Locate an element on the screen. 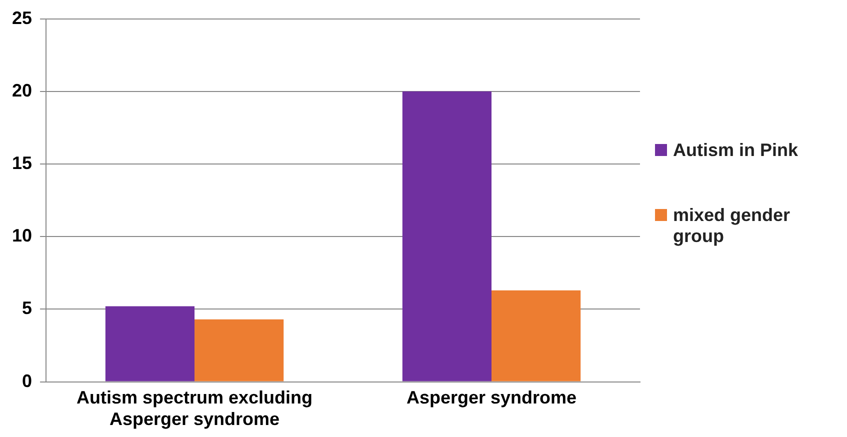 The width and height of the screenshot is (847, 437). x-tick-label: Autism spectrum excluding Asperger syndrome is located at coordinates (194, 409).